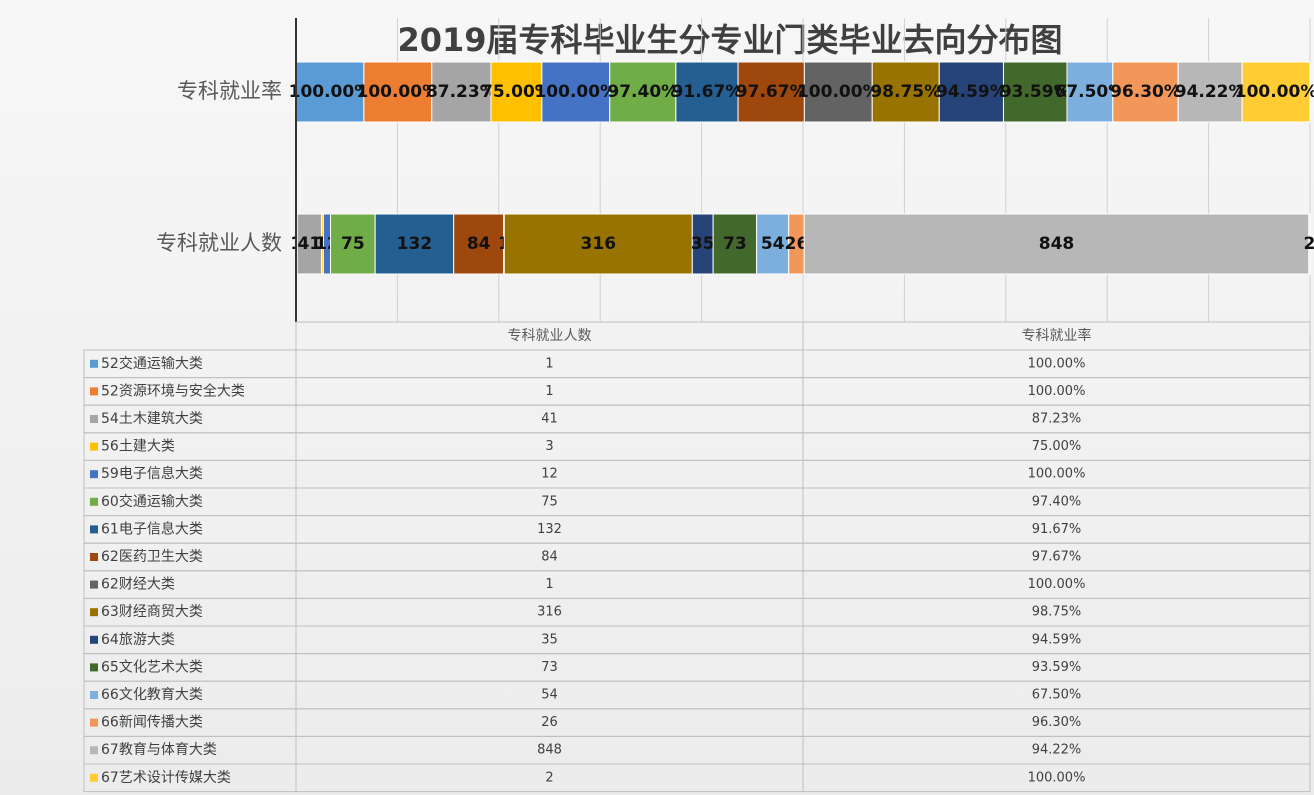 The width and height of the screenshot is (1314, 795). I want to click on table-cell: 12, so click(549, 474).